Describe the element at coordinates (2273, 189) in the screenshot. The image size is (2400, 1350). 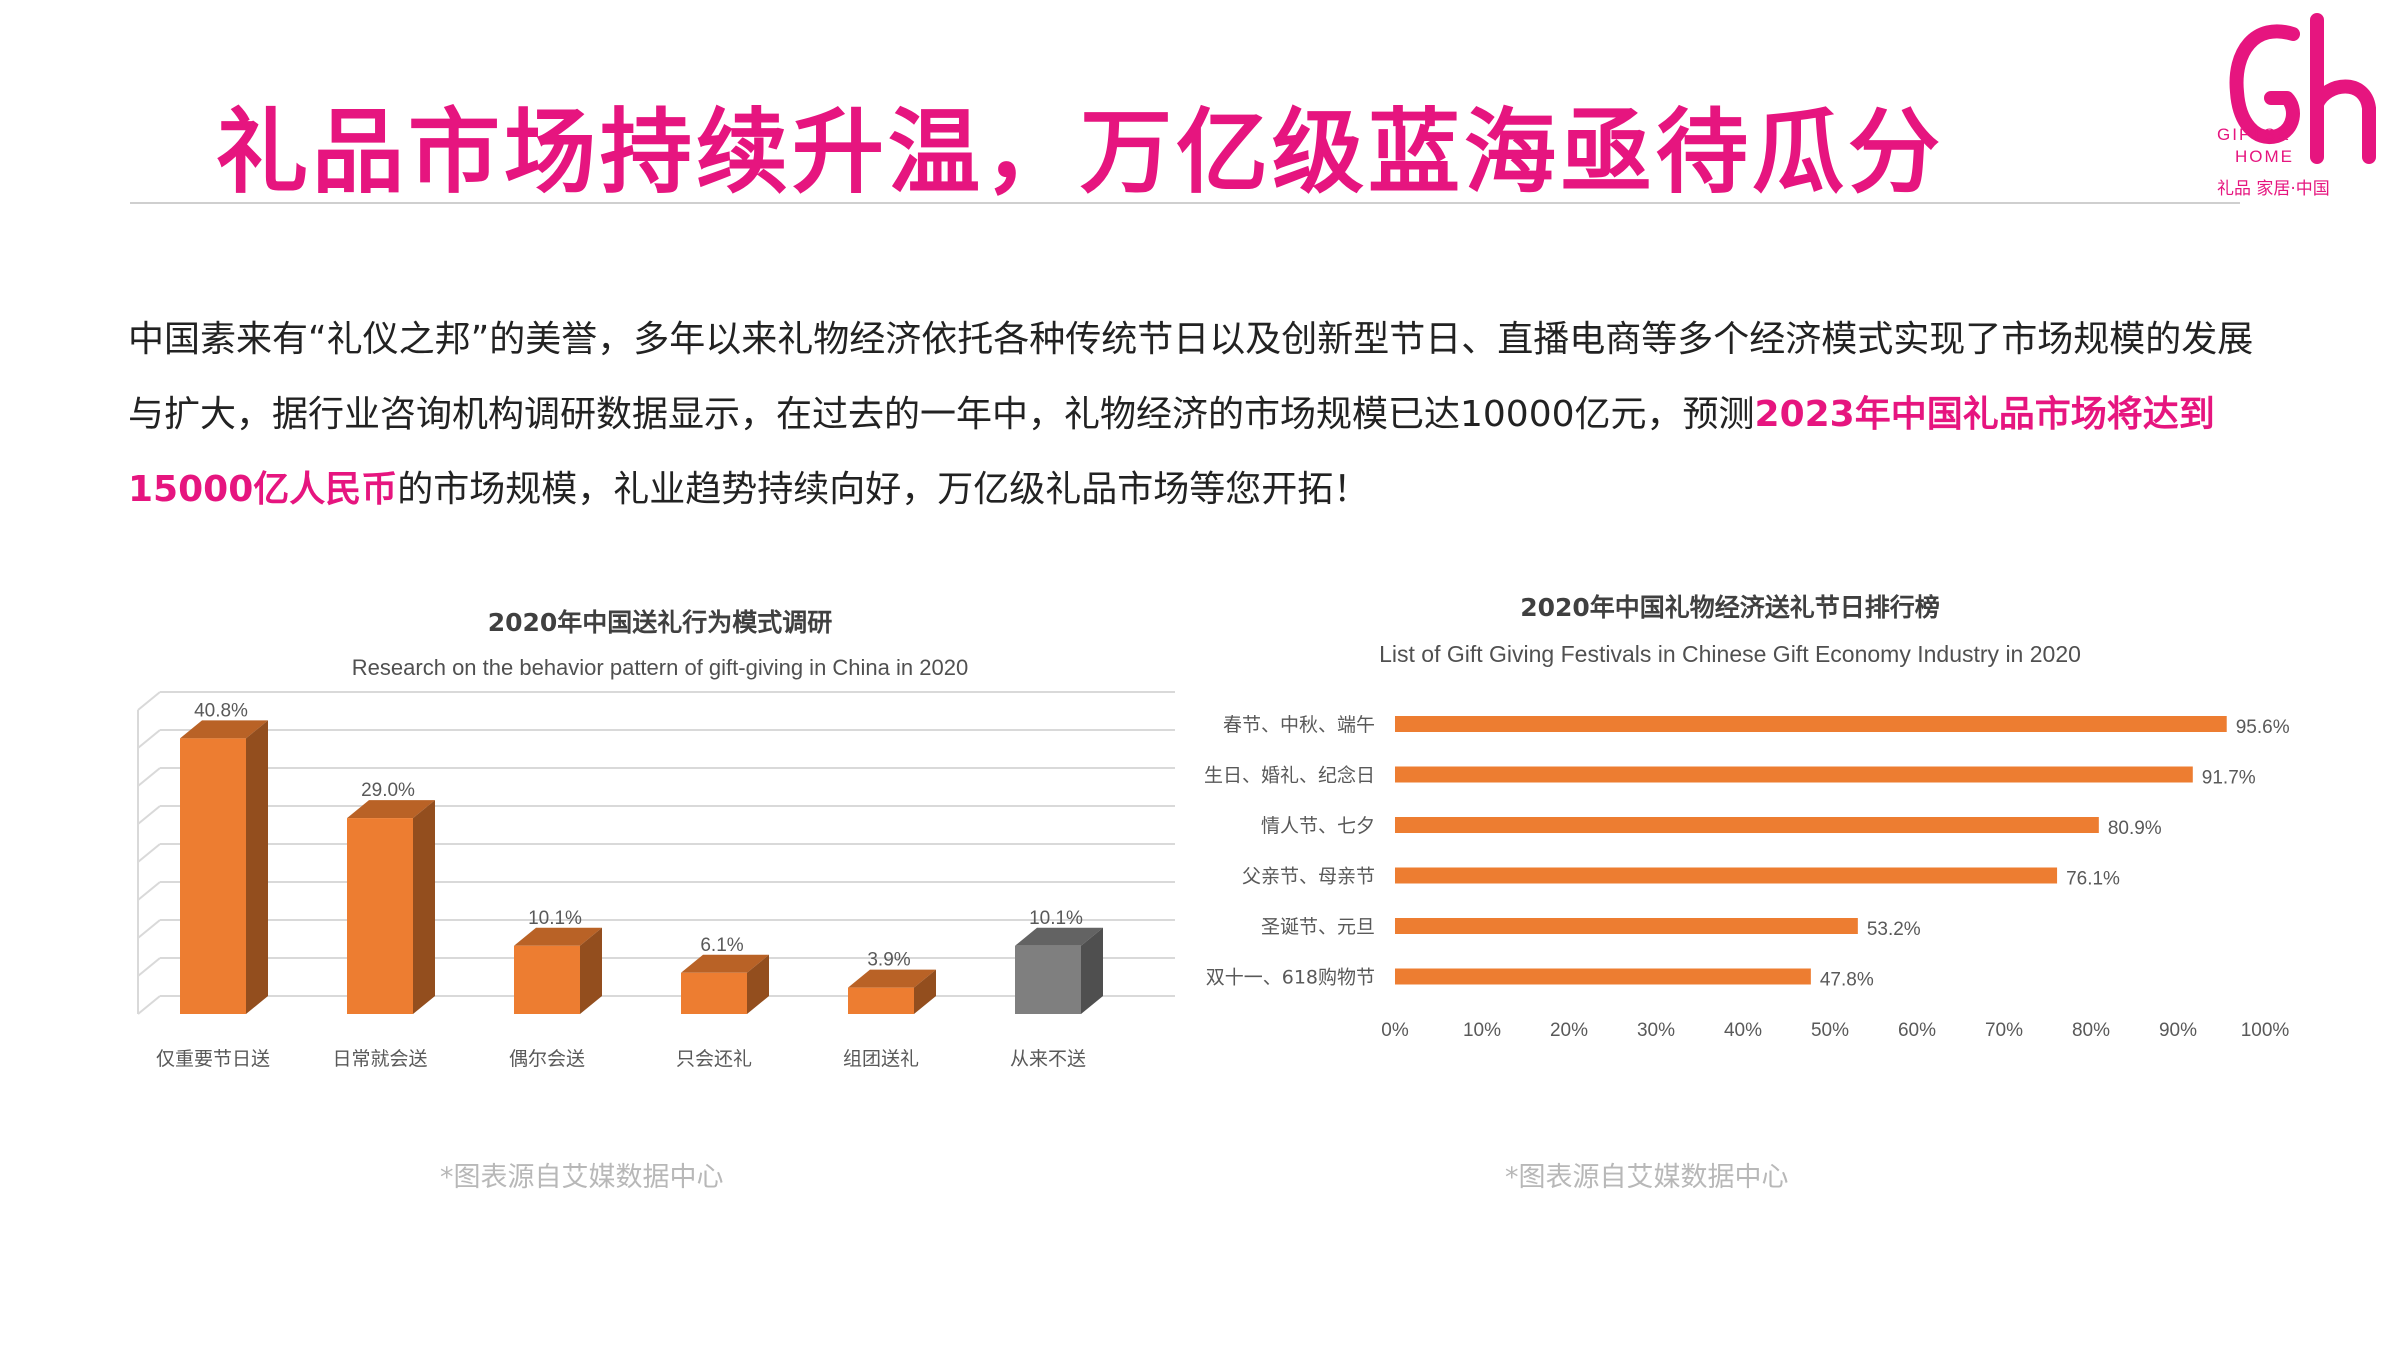
I see `logo-line3: 礼品 家居·中国` at that location.